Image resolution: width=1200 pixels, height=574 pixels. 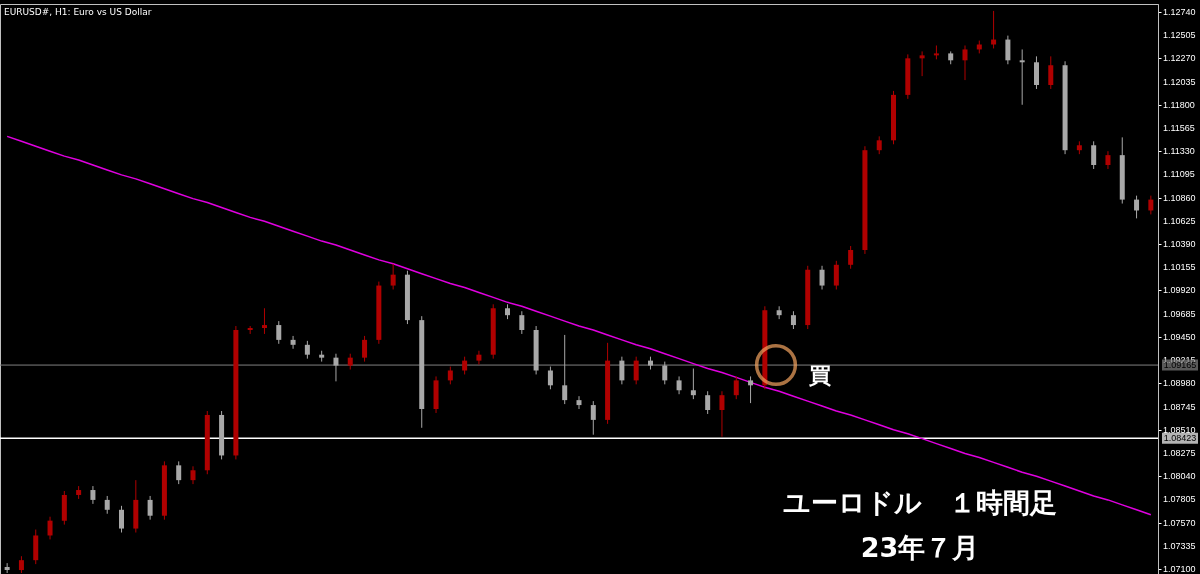 What do you see at coordinates (1179, 174) in the screenshot?
I see `y-tick-label: 1.11095` at bounding box center [1179, 174].